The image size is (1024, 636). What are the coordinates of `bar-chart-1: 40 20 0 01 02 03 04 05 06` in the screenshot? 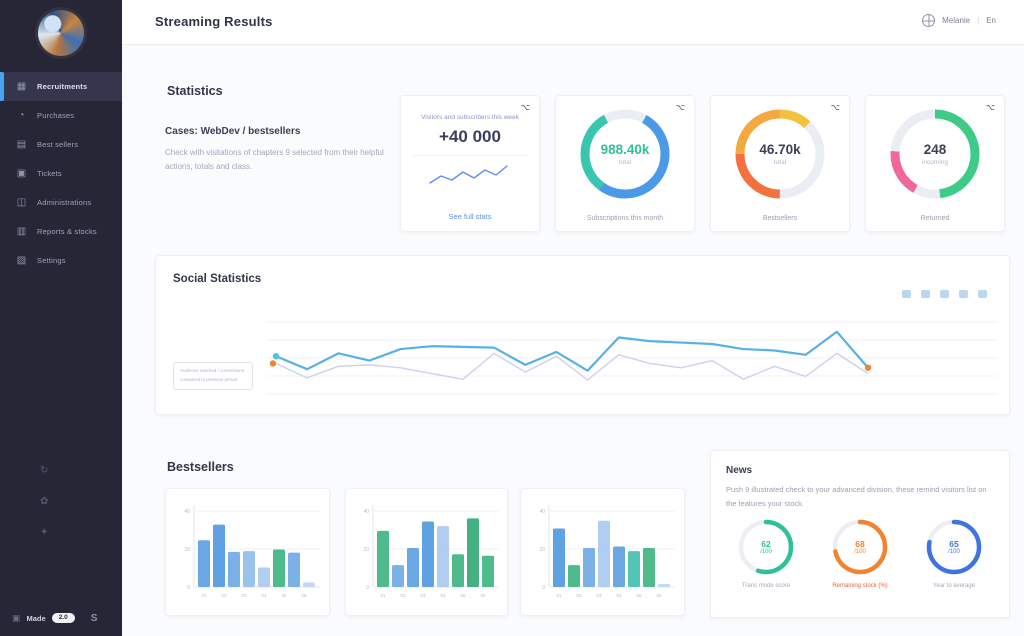 It's located at (252, 551).